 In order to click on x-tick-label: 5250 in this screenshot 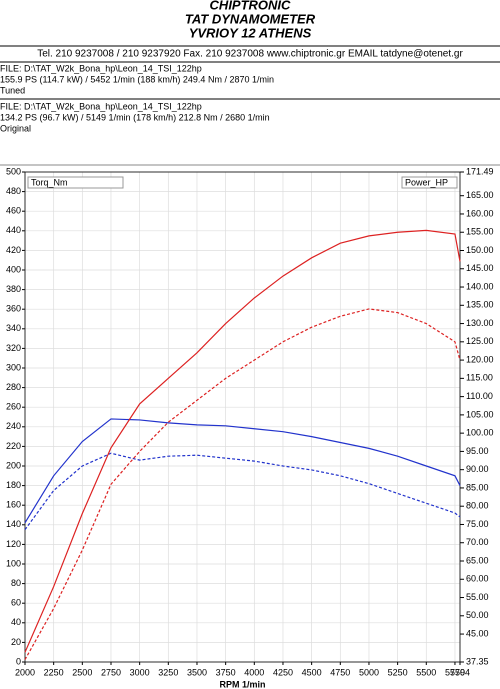, I will do `click(398, 672)`.